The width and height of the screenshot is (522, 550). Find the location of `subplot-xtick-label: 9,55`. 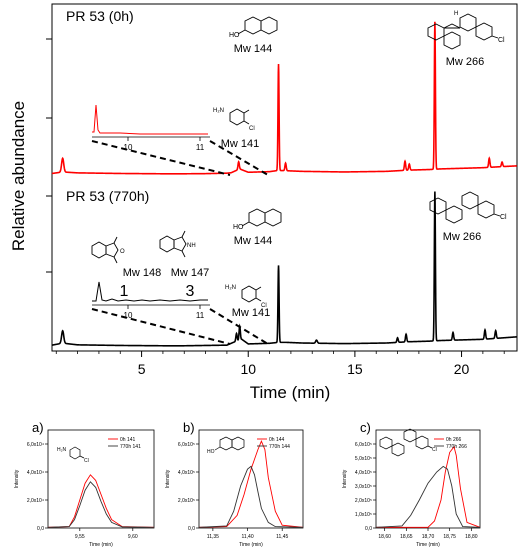

subplot-xtick-label: 9,55 is located at coordinates (80, 537).